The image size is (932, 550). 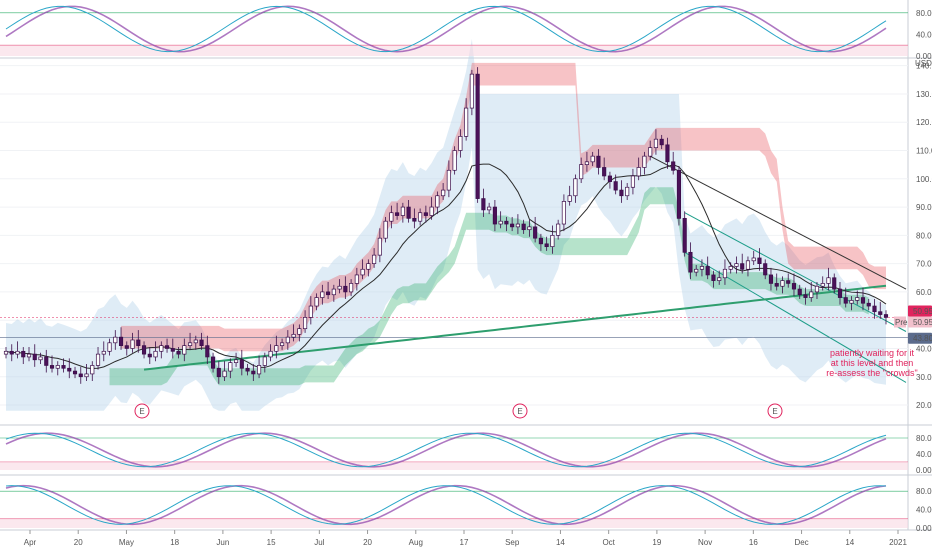 What do you see at coordinates (924, 377) in the screenshot?
I see `price-tick-label: 30.00` at bounding box center [924, 377].